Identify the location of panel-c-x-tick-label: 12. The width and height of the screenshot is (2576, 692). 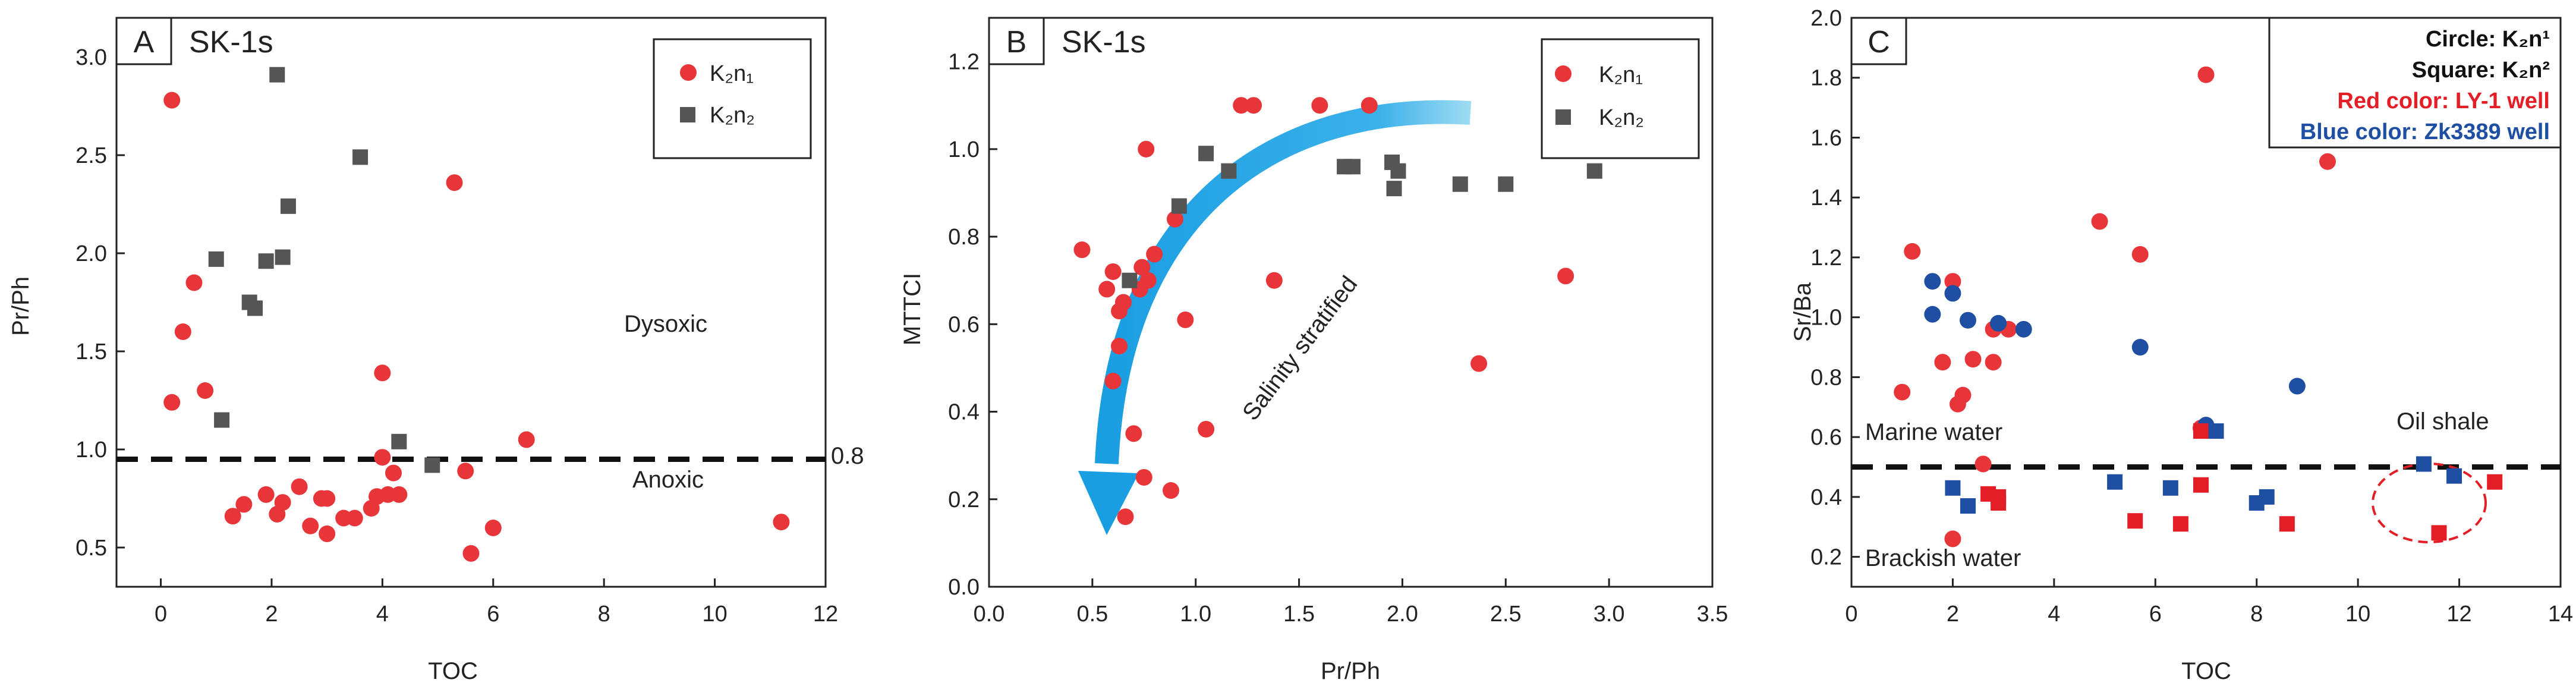
(2458, 615).